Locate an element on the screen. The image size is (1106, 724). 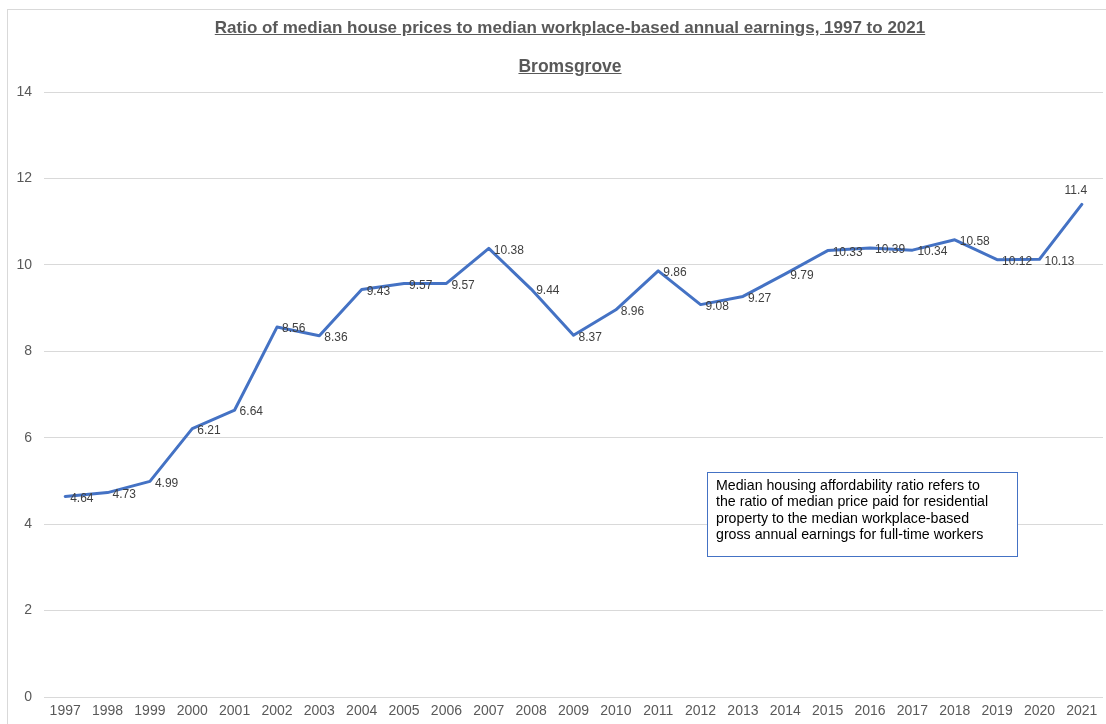
x-tick-label: 2009 is located at coordinates (573, 710).